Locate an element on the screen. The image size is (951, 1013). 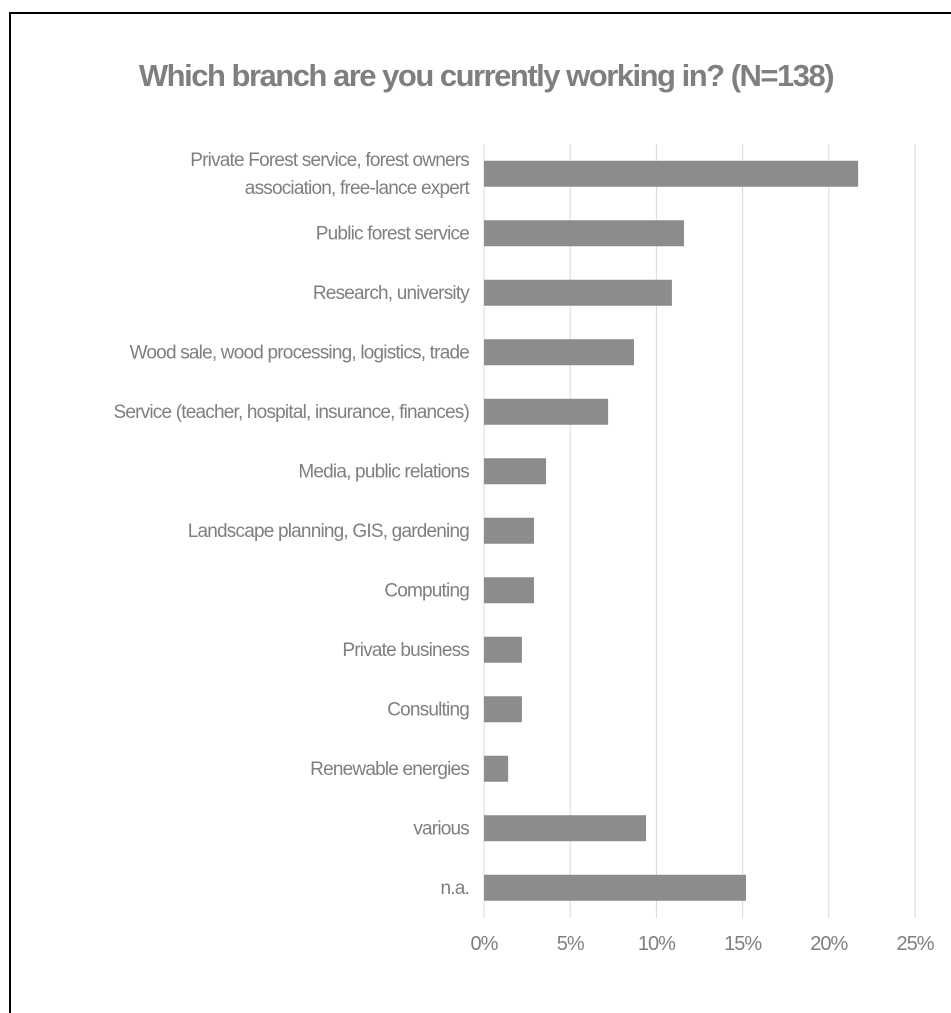
category-label: n.a. is located at coordinates (455, 888).